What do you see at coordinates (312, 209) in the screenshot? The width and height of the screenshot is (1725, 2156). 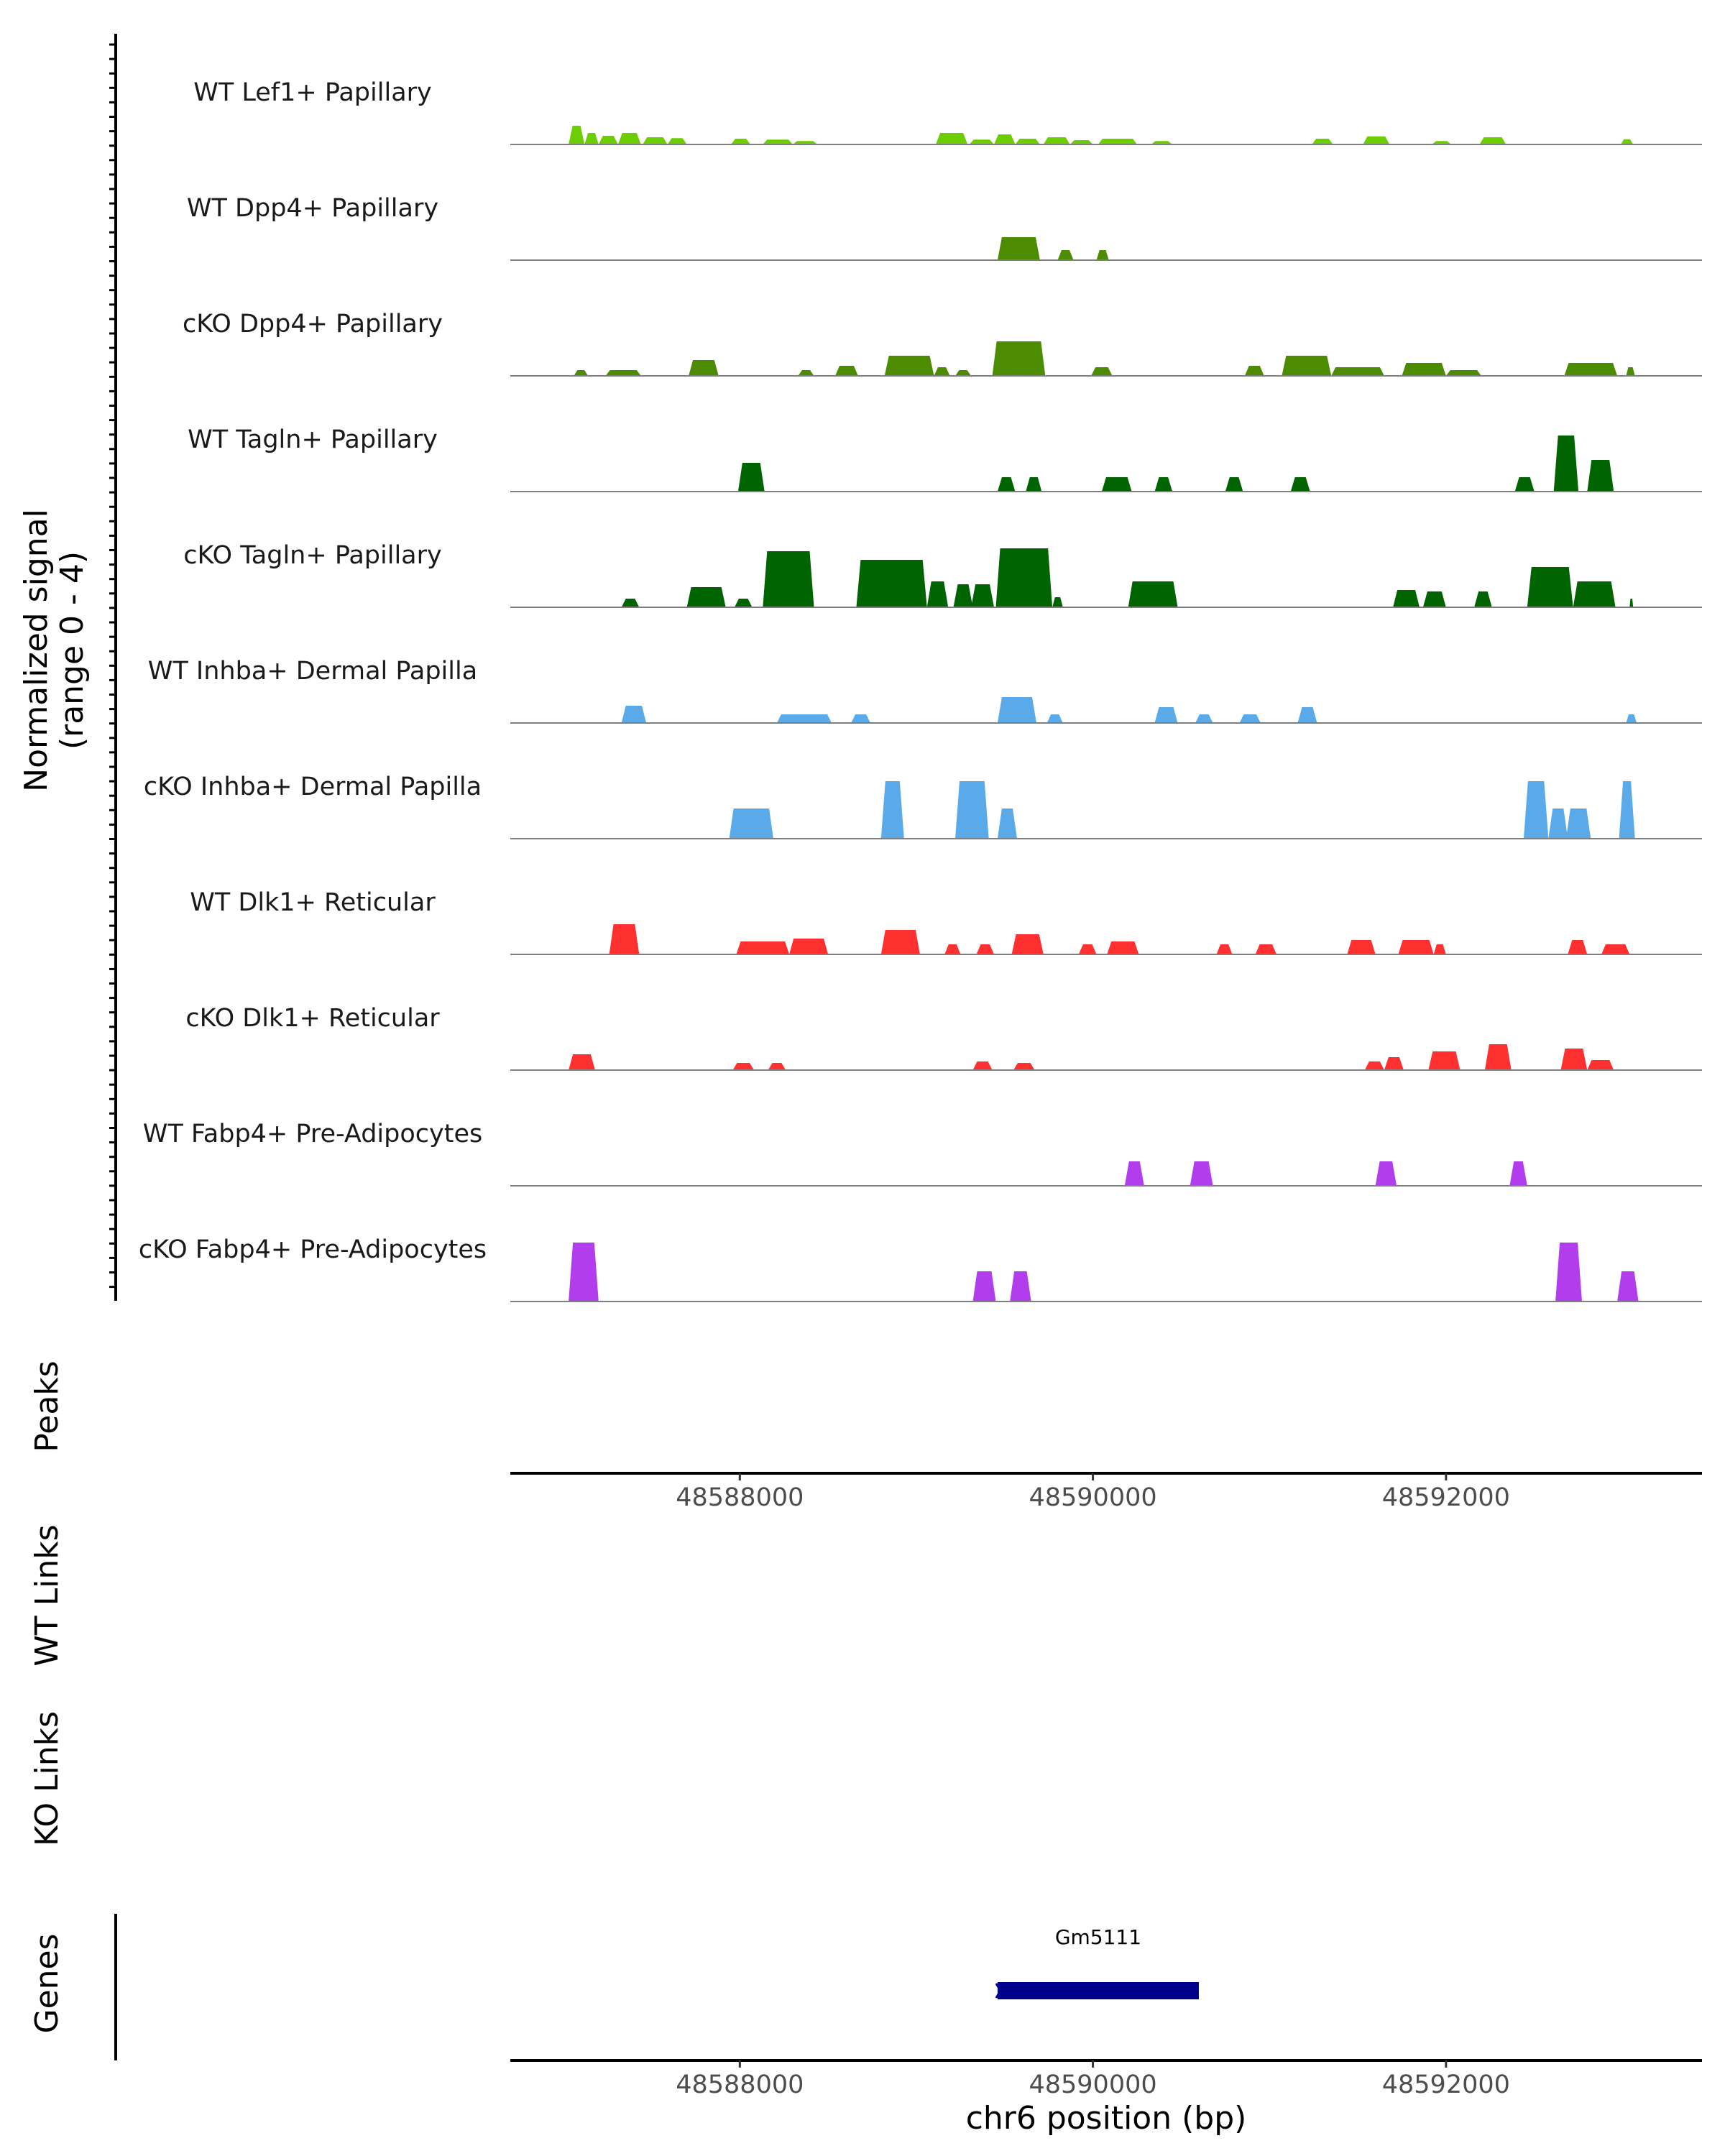 I see `track-label: WT Dpp4+ Papillary` at bounding box center [312, 209].